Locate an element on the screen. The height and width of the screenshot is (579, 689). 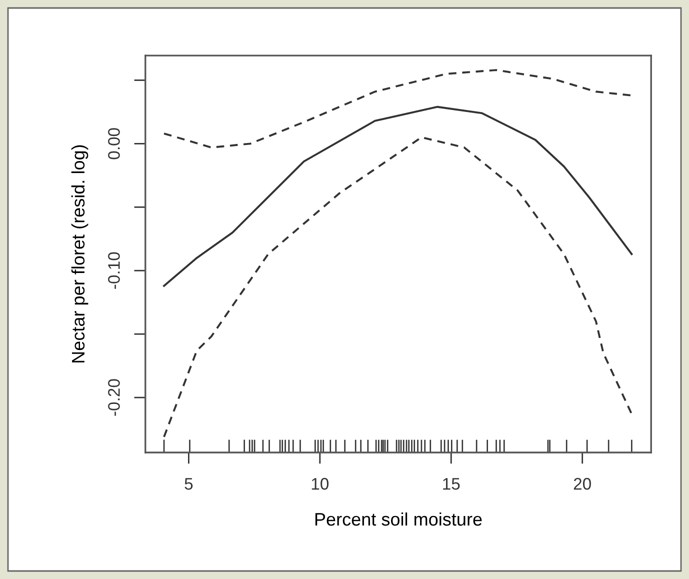
line-series is located at coordinates (398, 108).